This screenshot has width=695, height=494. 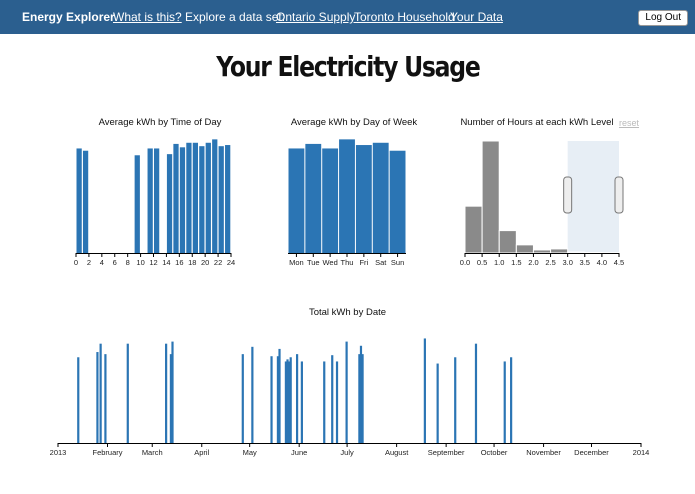 I want to click on brand-title: Energy Explorer, so click(x=68, y=17).